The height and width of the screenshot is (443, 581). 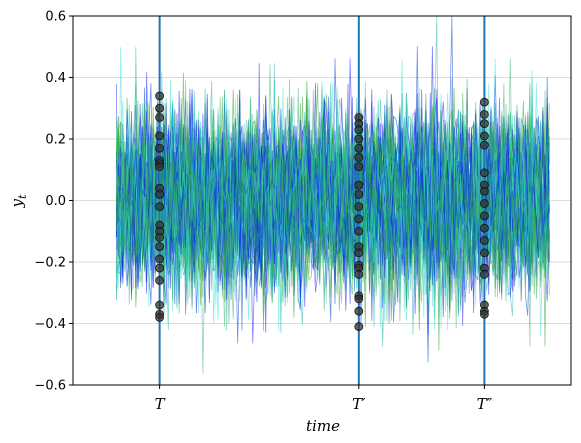 I want to click on svg-text: yt, so click(x=18, y=201).